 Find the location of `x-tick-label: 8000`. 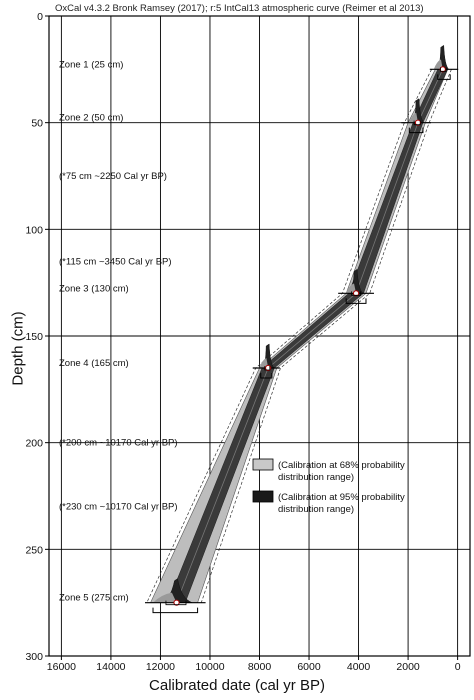

x-tick-label: 8000 is located at coordinates (260, 667).